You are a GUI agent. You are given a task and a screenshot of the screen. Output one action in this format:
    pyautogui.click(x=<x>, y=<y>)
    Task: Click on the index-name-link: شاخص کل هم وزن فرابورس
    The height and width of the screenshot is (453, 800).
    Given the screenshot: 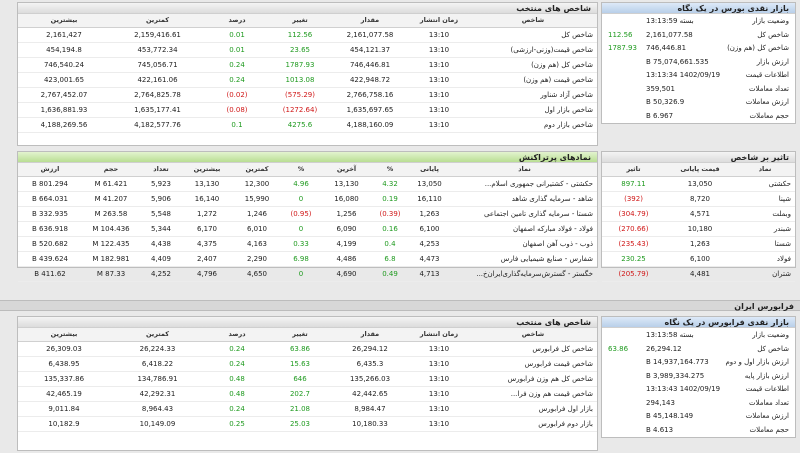 What is the action you would take?
    pyautogui.click(x=533, y=379)
    